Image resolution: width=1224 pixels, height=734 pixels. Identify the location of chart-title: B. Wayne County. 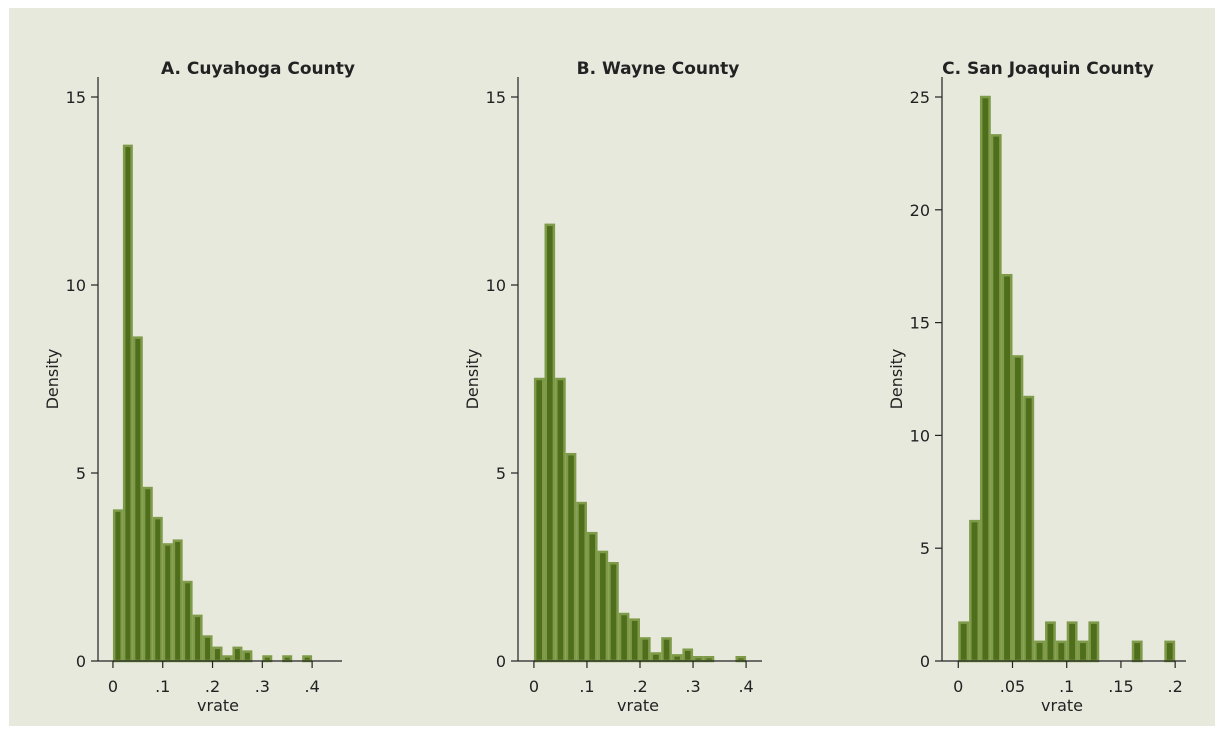
(658, 69).